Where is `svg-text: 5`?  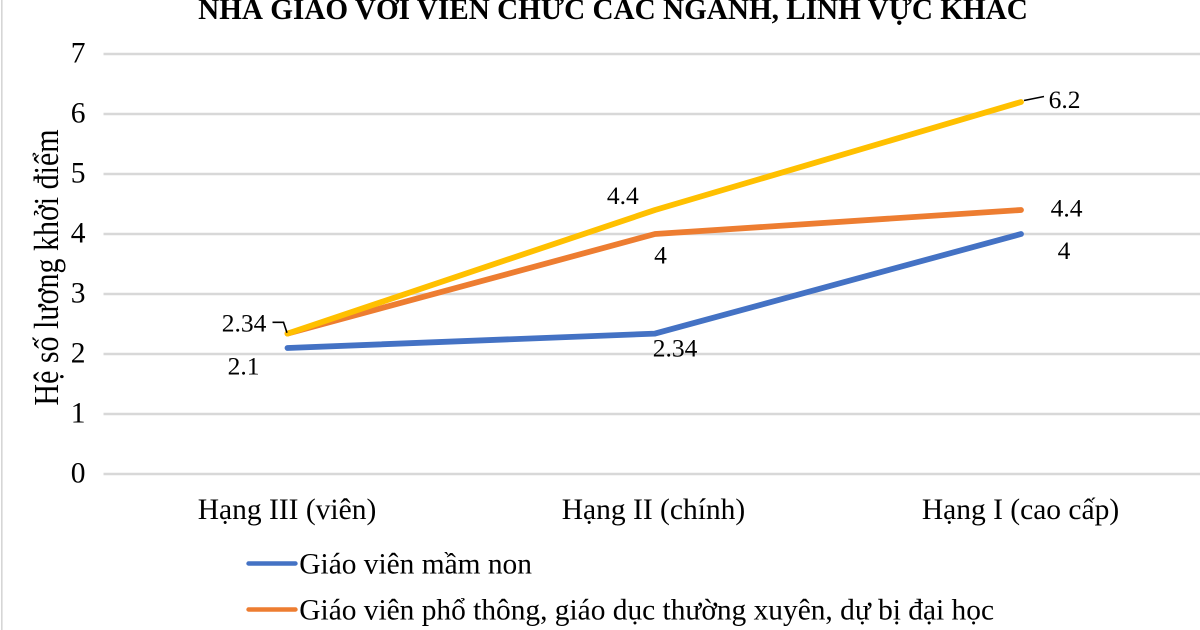
svg-text: 5 is located at coordinates (78, 174).